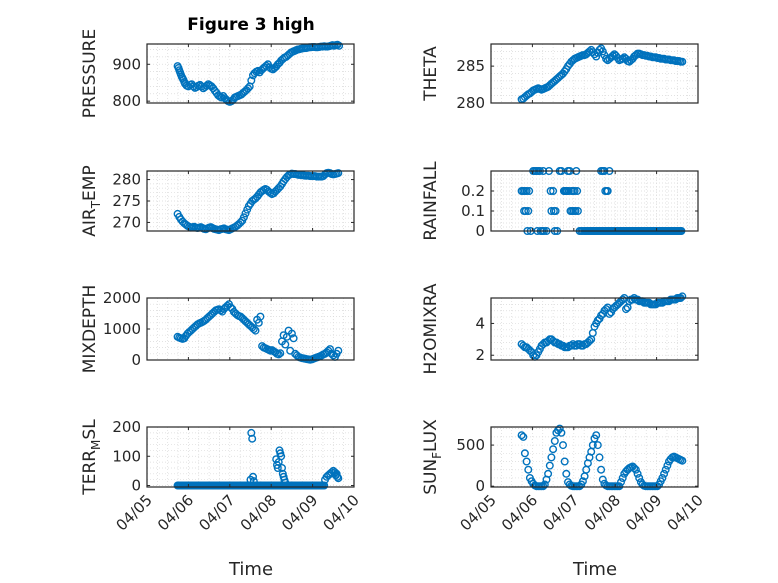 The image size is (778, 583). What do you see at coordinates (480, 355) in the screenshot?
I see `y-tick-label: 2` at bounding box center [480, 355].